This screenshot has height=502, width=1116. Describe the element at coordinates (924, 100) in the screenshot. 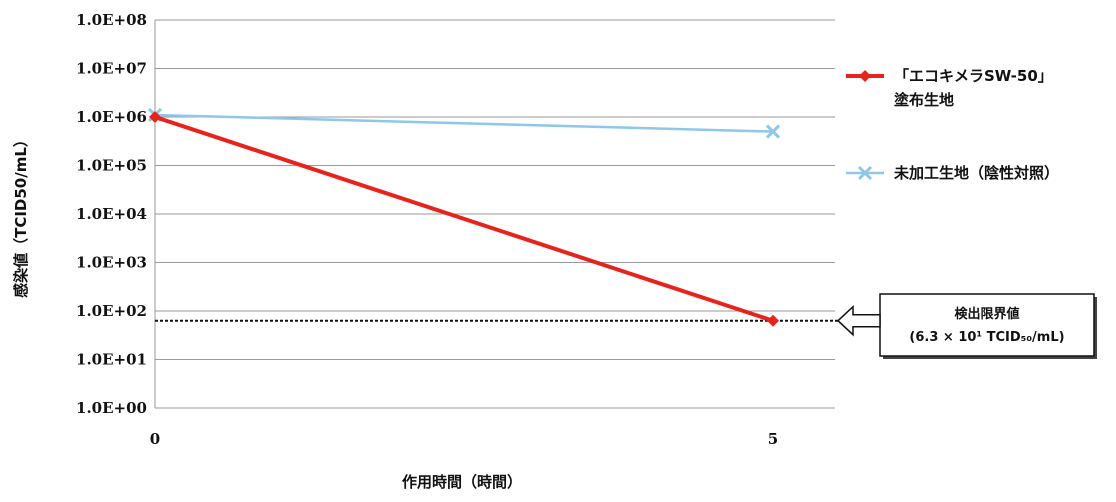

I see `legend-label: 塗布生地` at that location.